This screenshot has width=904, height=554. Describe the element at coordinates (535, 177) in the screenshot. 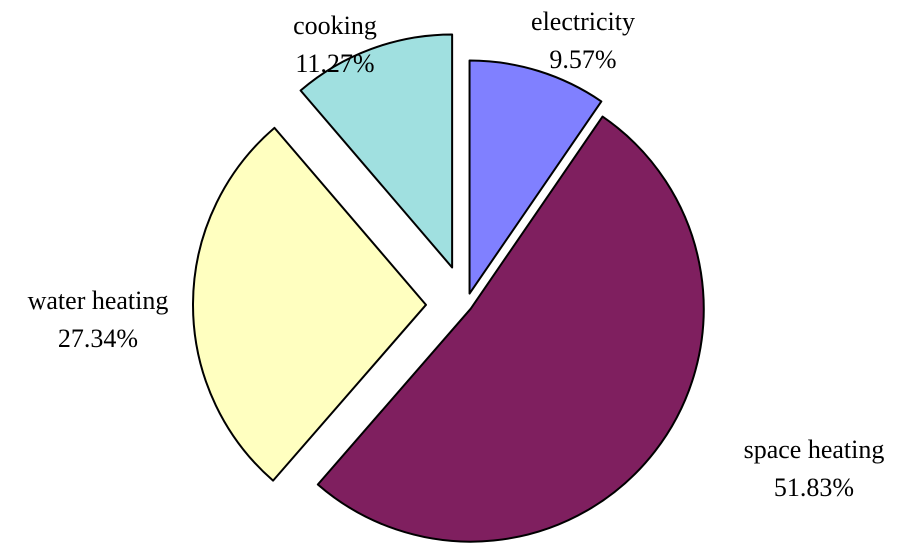

I see `slice-electricity` at that location.